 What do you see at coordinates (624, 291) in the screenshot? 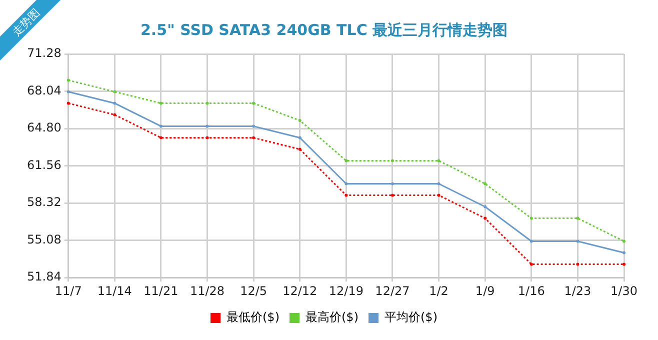
I see `x-tick-label: 1/30` at bounding box center [624, 291].